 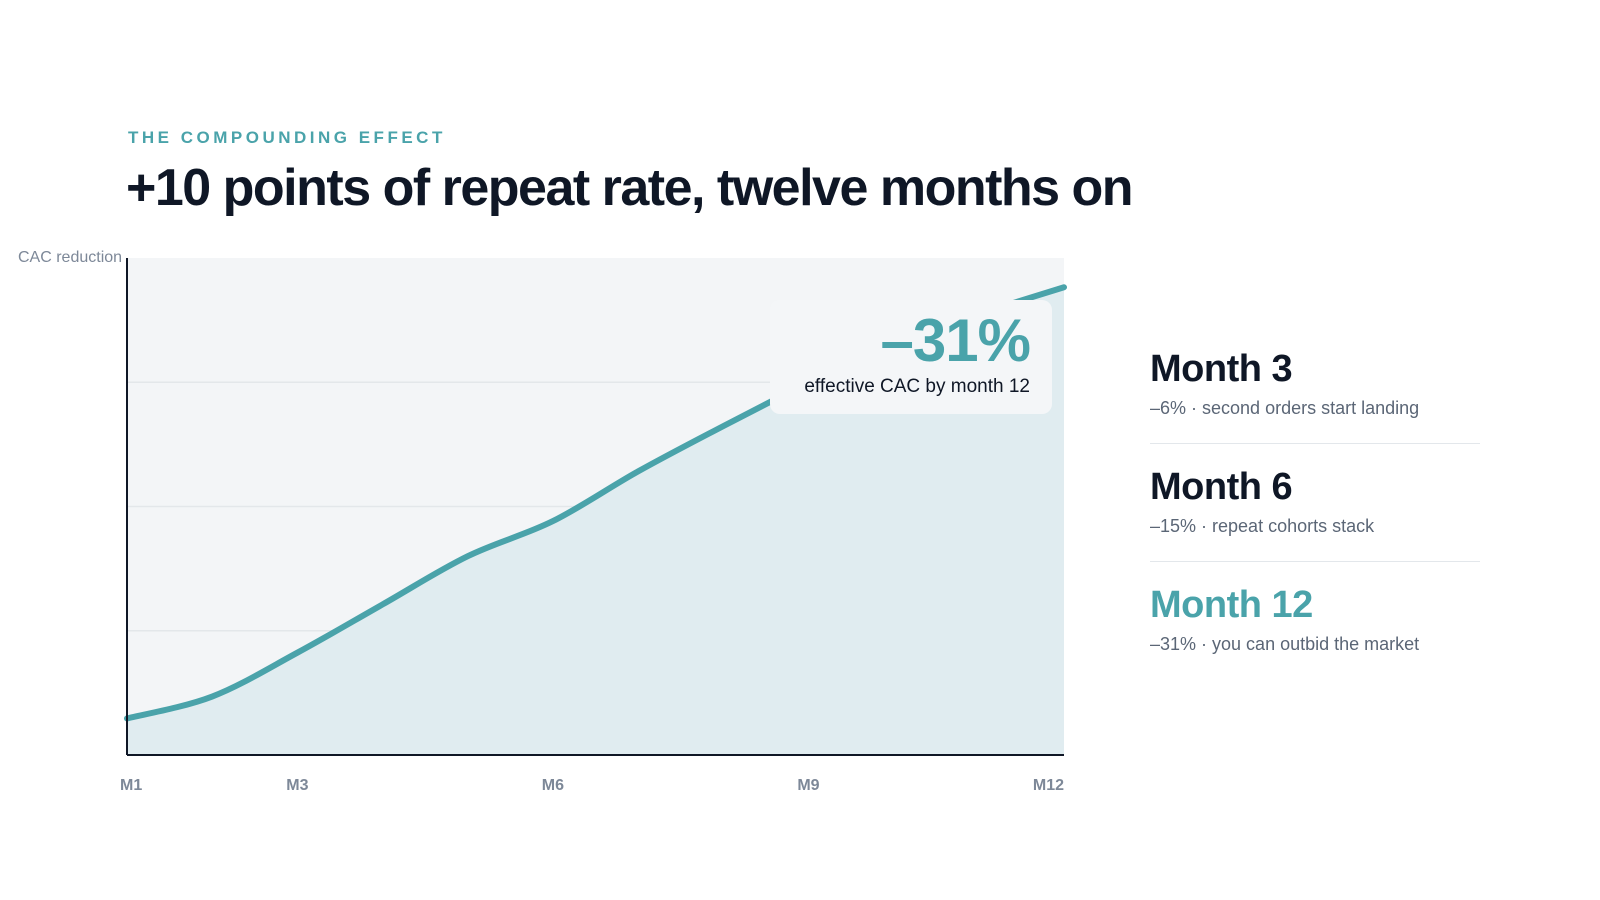 What do you see at coordinates (1262, 526) in the screenshot?
I see `milestone-desc: –15% · repeat cohorts stack` at bounding box center [1262, 526].